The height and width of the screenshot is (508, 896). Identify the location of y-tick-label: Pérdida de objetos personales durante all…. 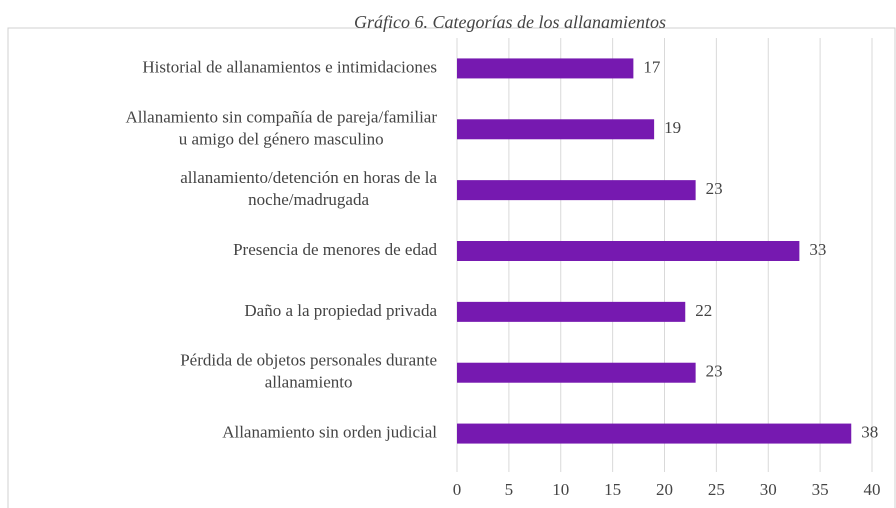
(308, 371).